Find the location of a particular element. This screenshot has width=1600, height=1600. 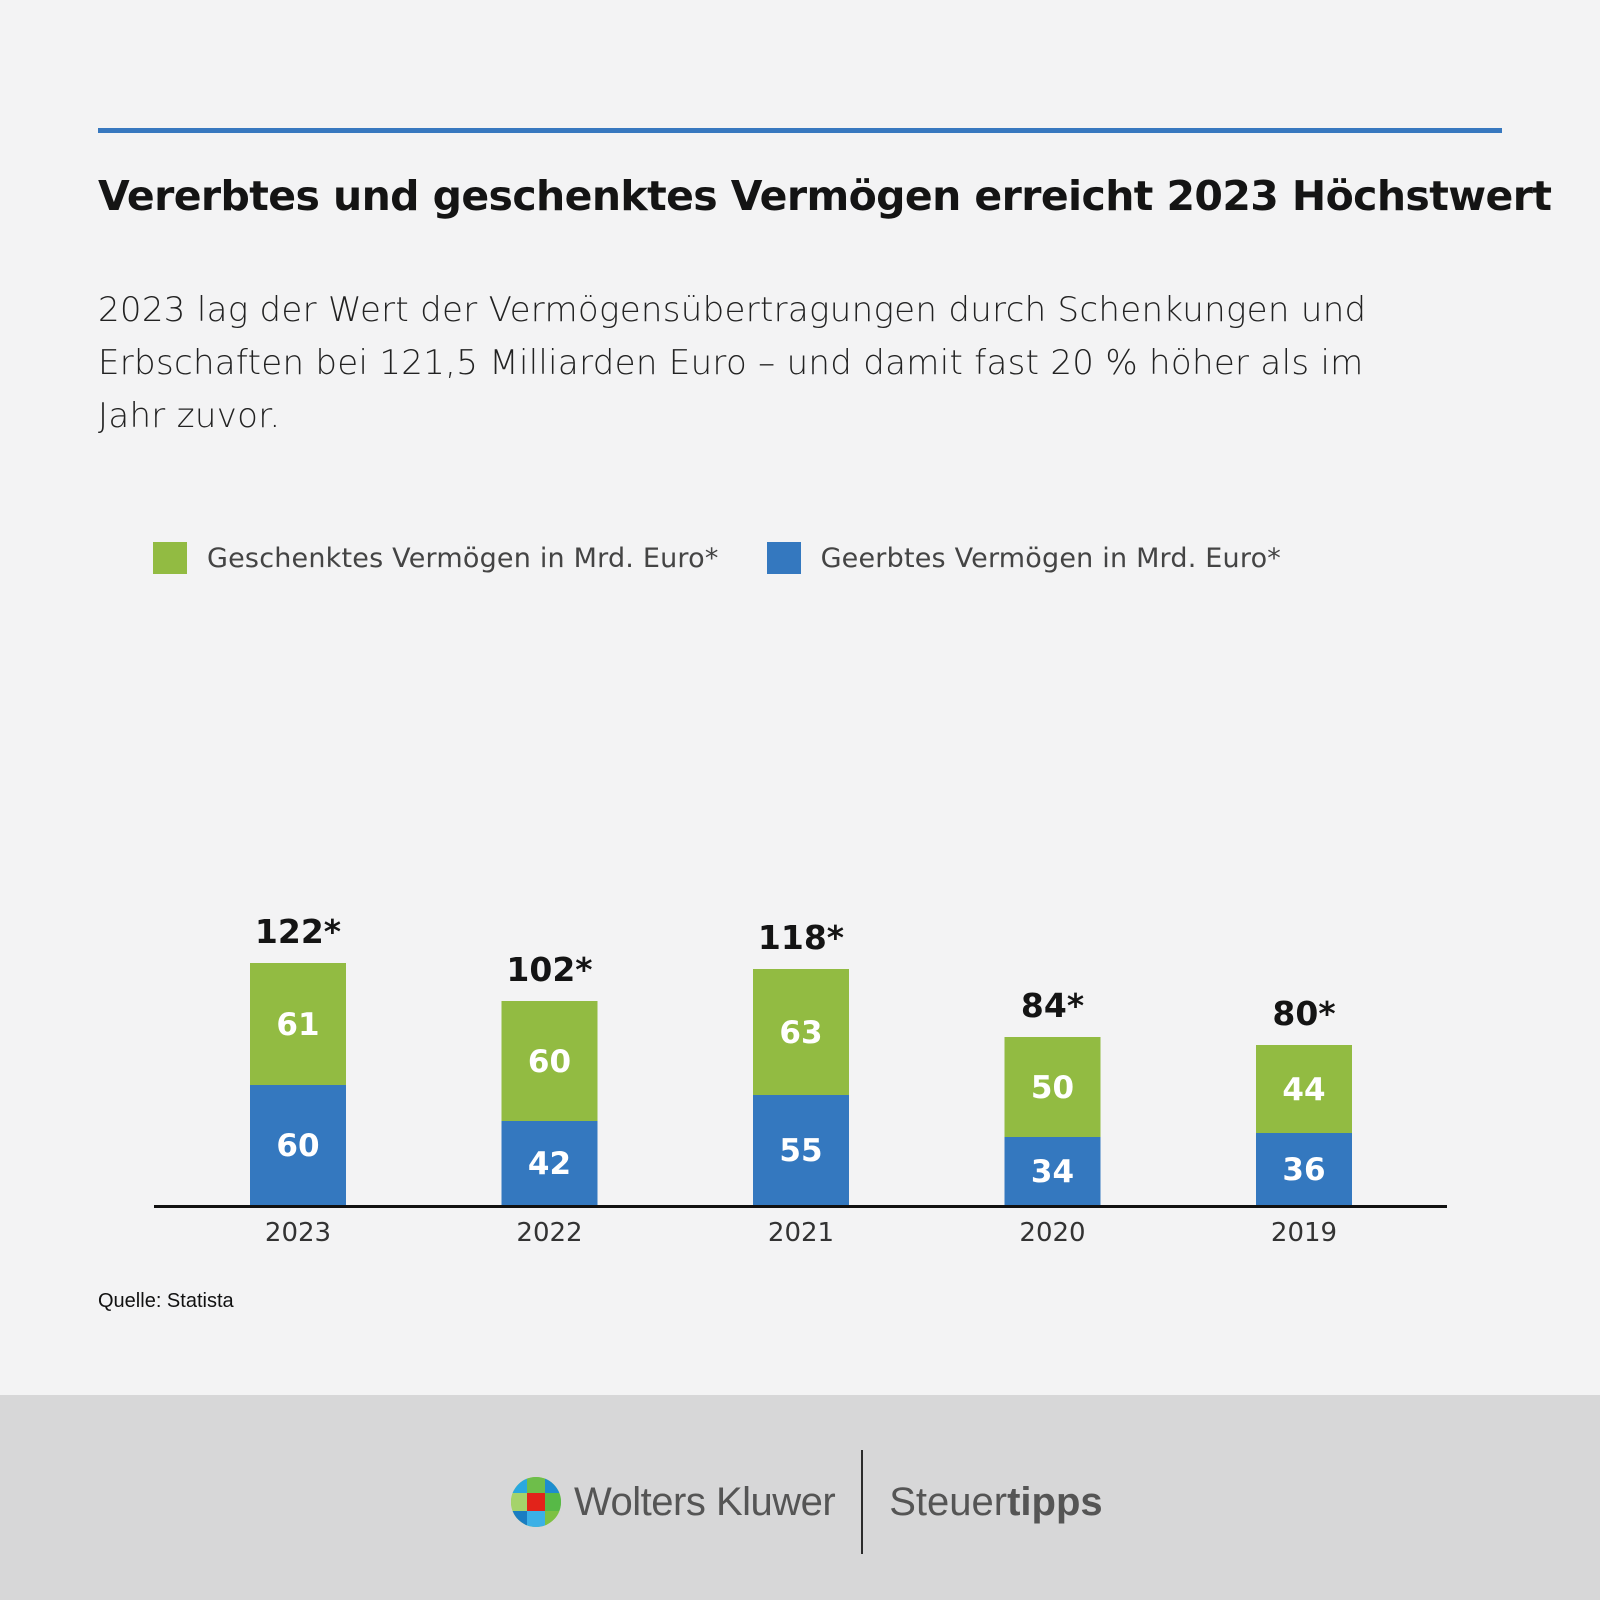

bar-value-label: 36 is located at coordinates (1303, 1170).